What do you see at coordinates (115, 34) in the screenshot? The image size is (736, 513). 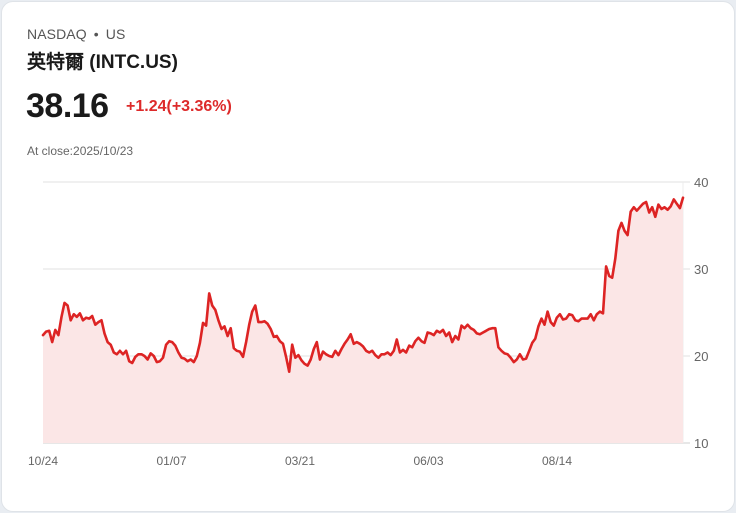 I see `region-label: US` at bounding box center [115, 34].